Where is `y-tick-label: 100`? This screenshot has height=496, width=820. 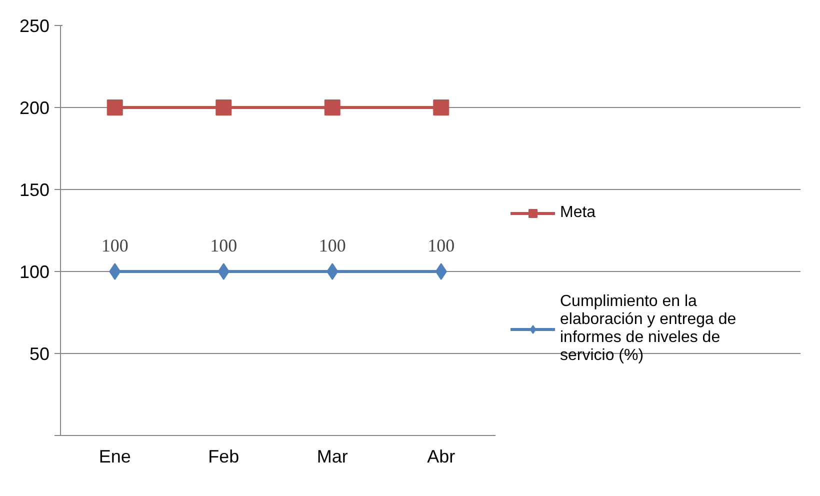
y-tick-label: 100 is located at coordinates (34, 272).